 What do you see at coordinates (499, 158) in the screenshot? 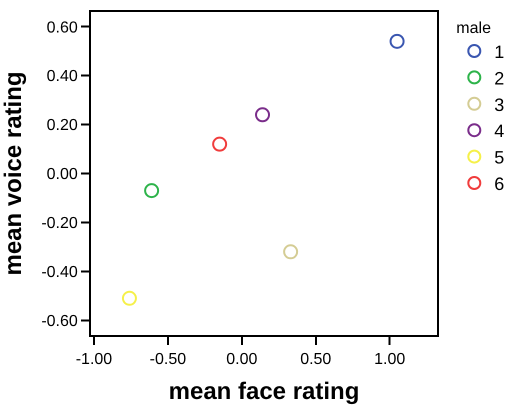
I see `legend-label: 5` at bounding box center [499, 158].